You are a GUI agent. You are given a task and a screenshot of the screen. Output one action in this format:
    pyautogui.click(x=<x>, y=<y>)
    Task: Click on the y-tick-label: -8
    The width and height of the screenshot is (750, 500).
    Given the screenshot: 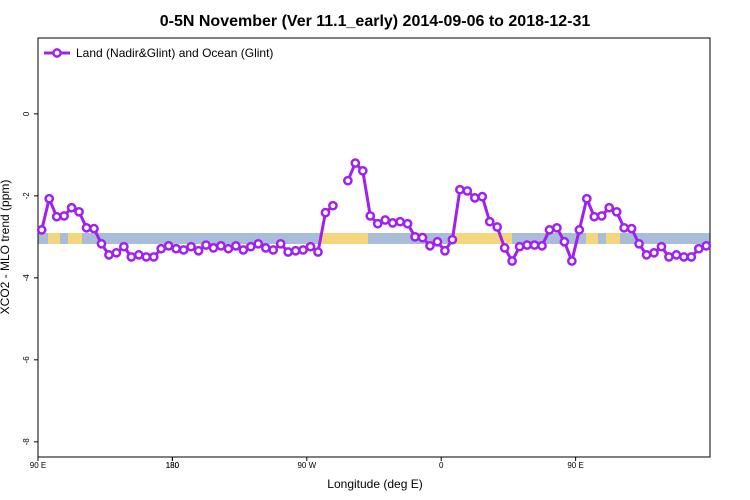 What is the action you would take?
    pyautogui.click(x=26, y=442)
    